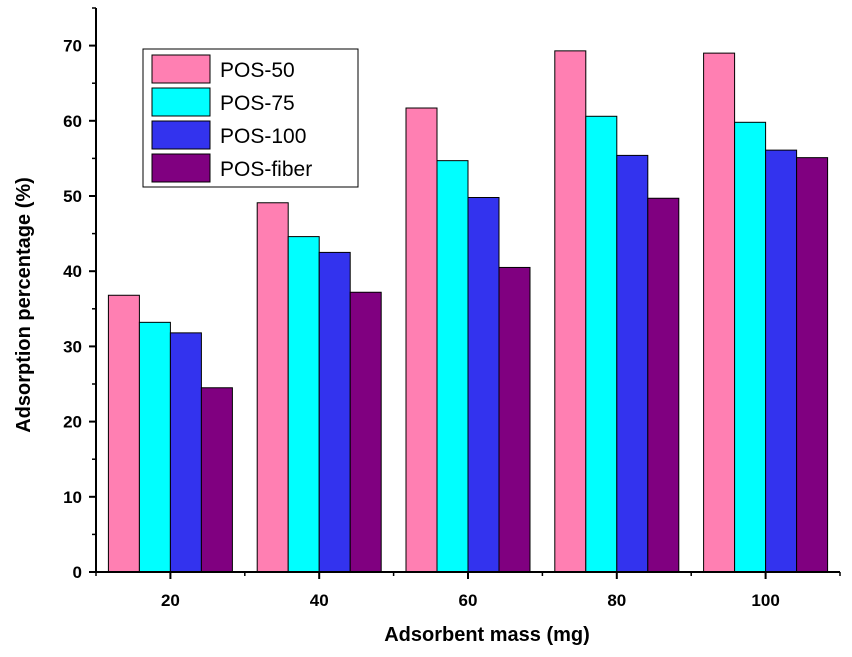 This screenshot has height=657, width=852. Describe the element at coordinates (257, 70) in the screenshot. I see `legend-label-pos-50: POS-50` at that location.